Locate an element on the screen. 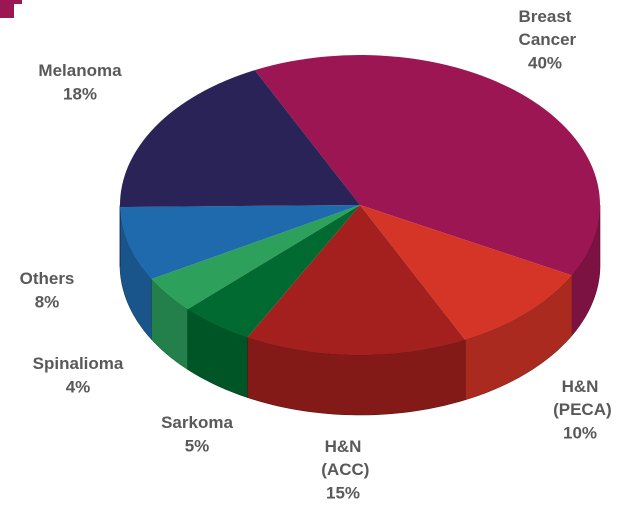 The height and width of the screenshot is (514, 629). label-line: Breast is located at coordinates (545, 16).